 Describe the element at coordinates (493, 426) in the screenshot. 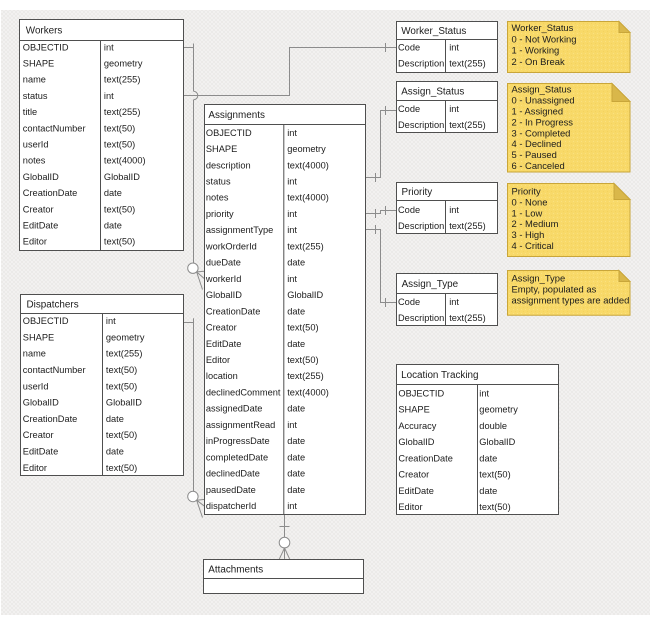

I see `svg-text: double` at that location.